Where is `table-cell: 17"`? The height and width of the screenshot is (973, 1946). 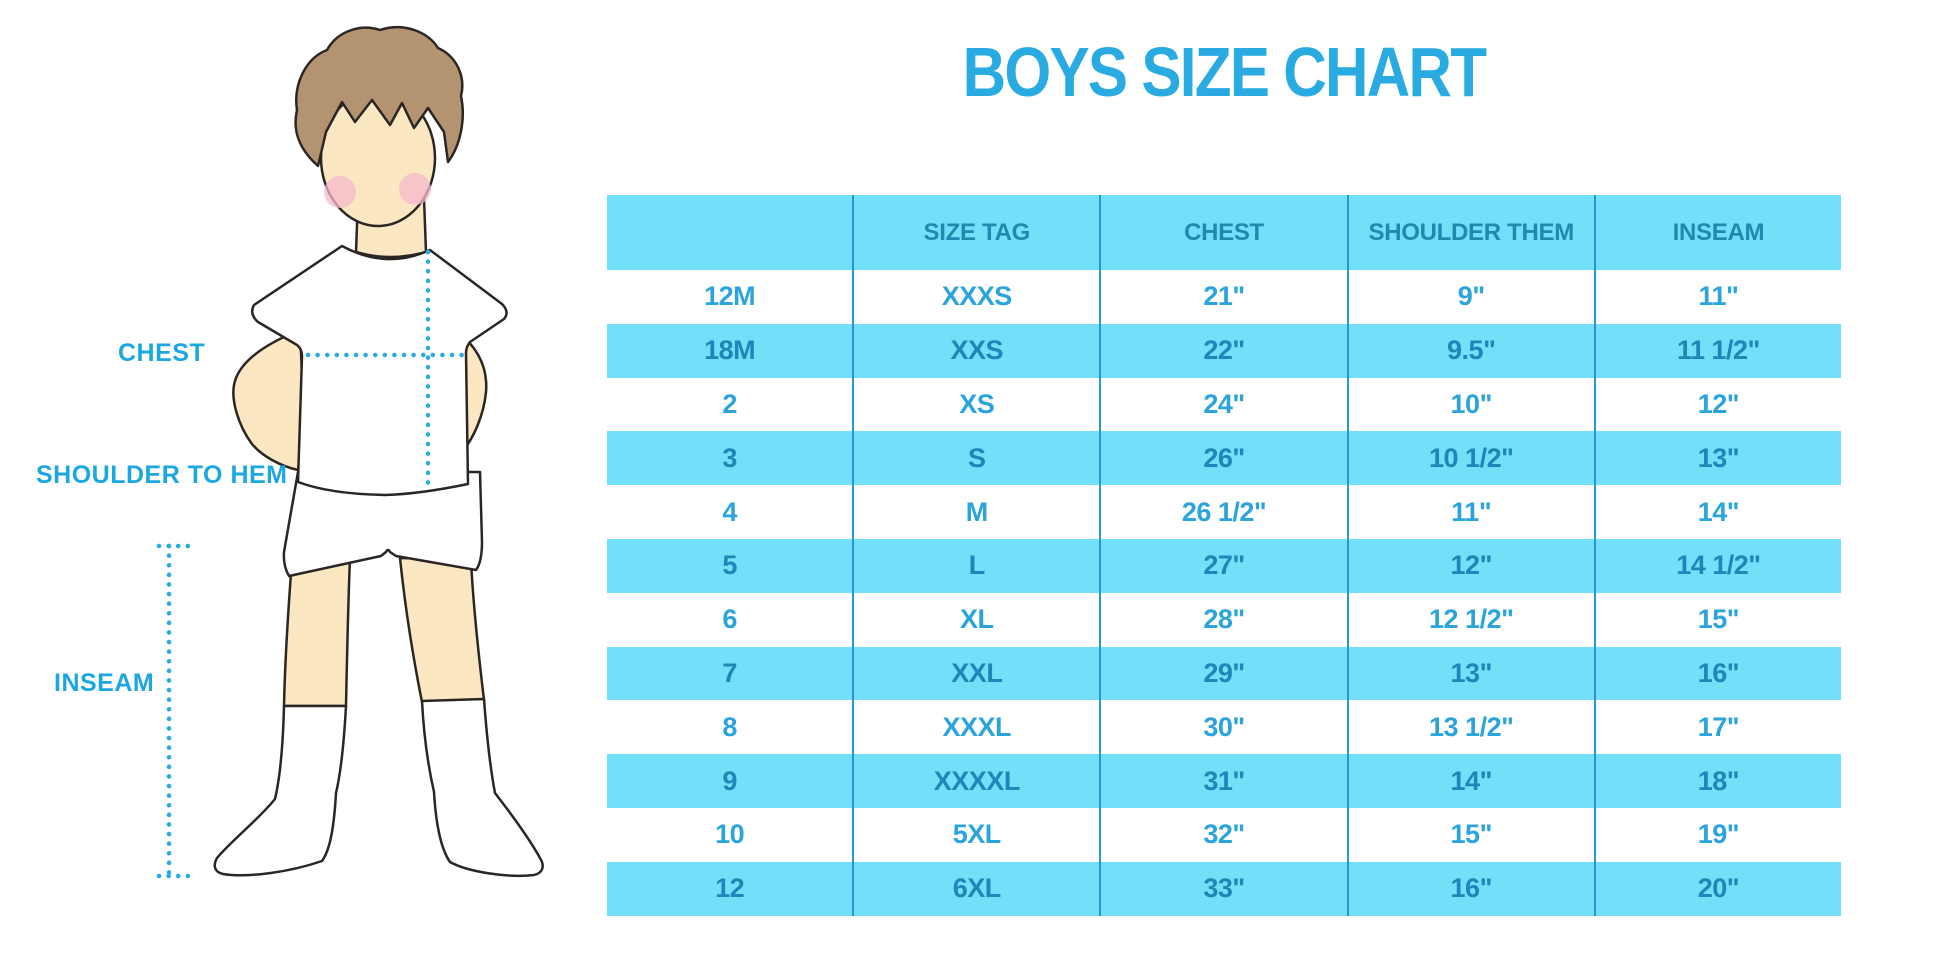 table-cell: 17" is located at coordinates (1718, 726).